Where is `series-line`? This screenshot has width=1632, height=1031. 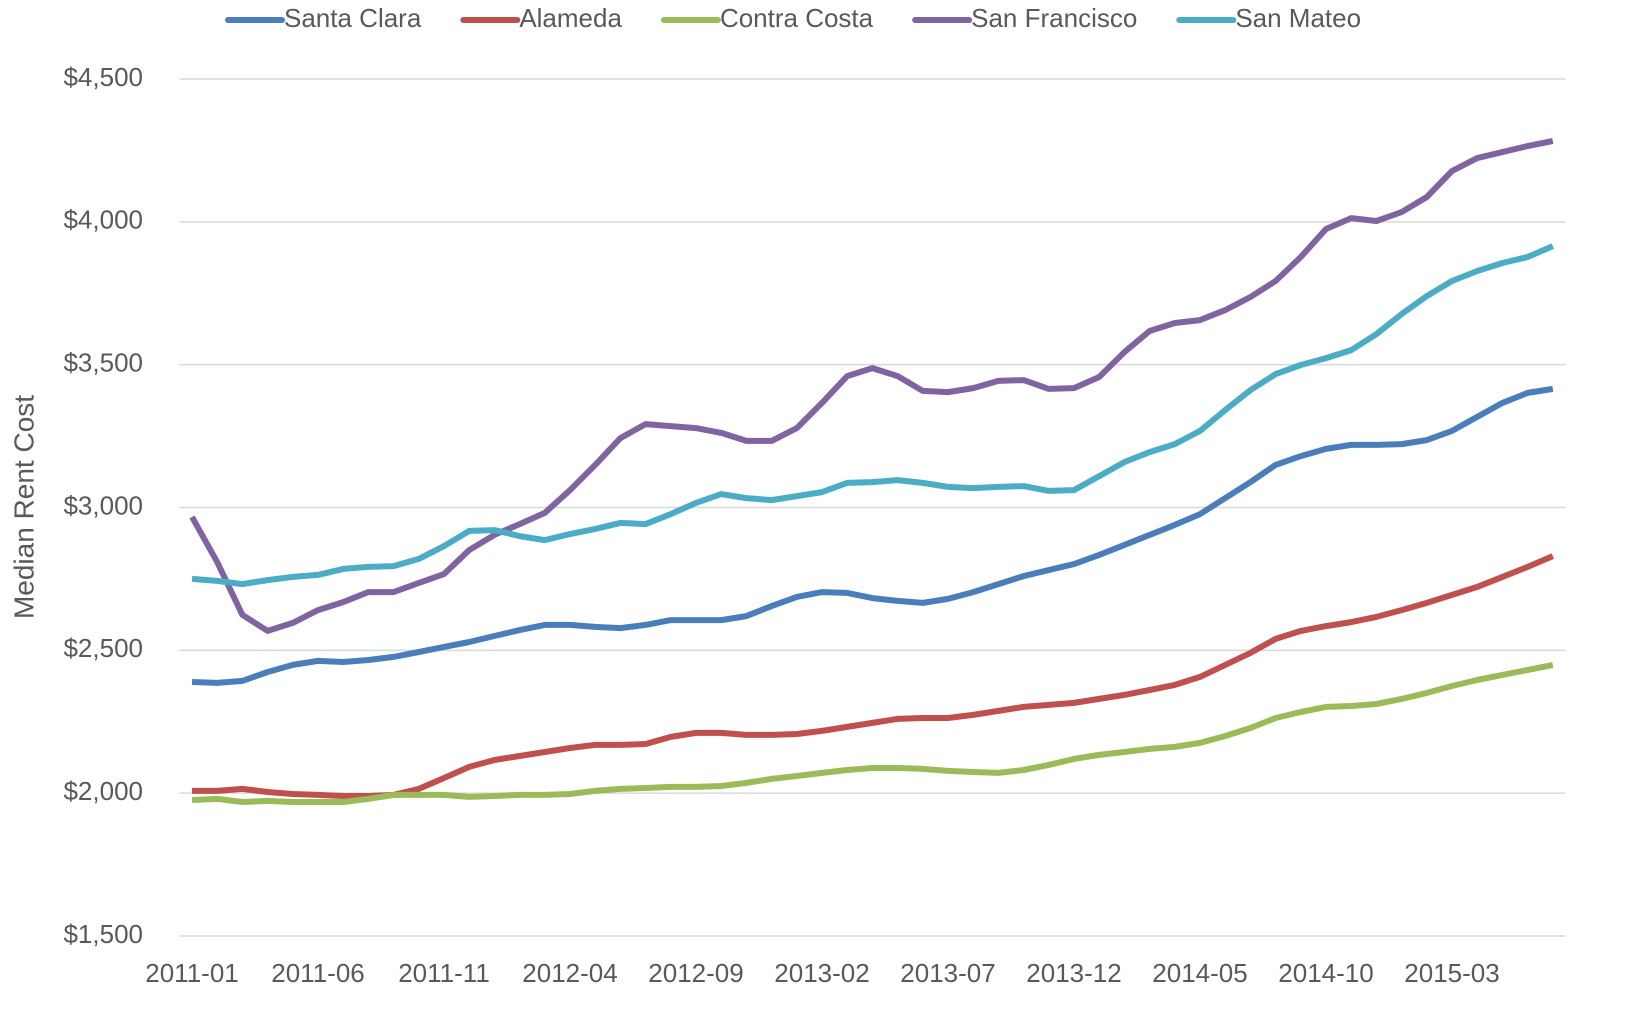 series-line is located at coordinates (872, 733).